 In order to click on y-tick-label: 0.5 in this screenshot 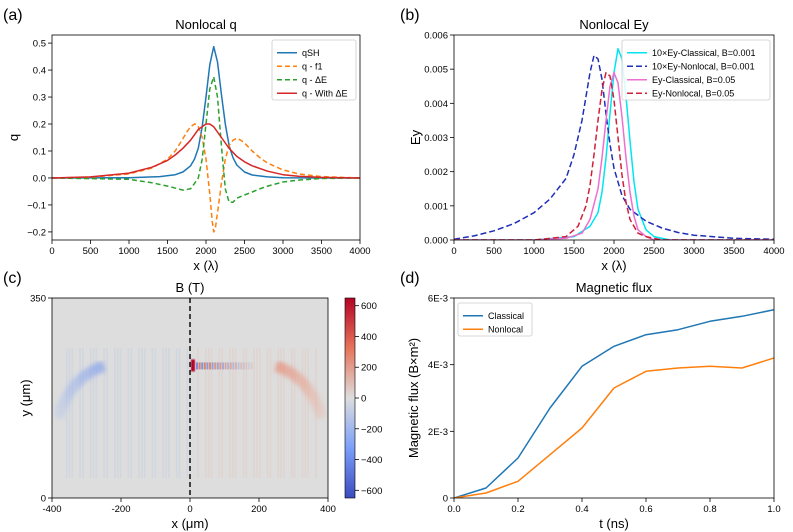, I will do `click(39, 44)`.